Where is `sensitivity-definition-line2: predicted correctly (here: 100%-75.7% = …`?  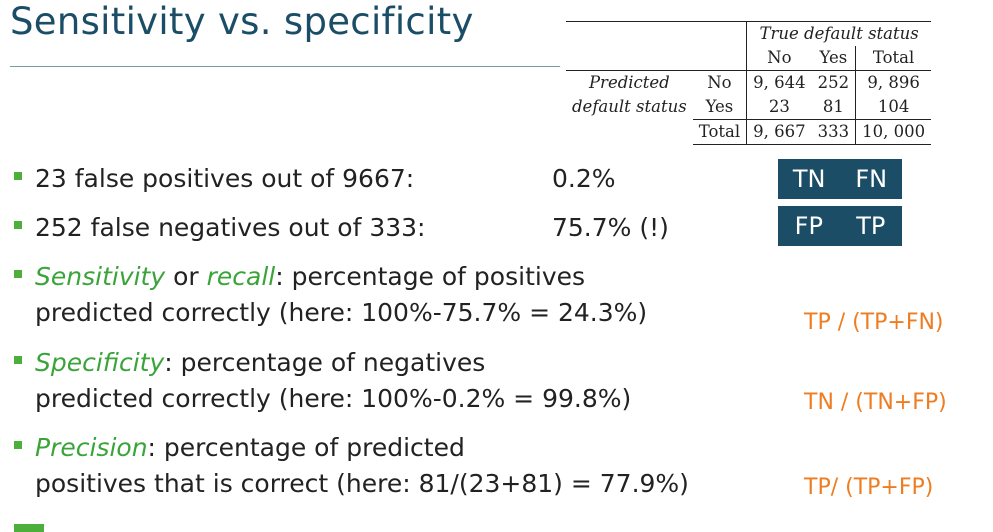
sensitivity-definition-line2: predicted correctly (here: 100%-75.7% = … is located at coordinates (341, 312).